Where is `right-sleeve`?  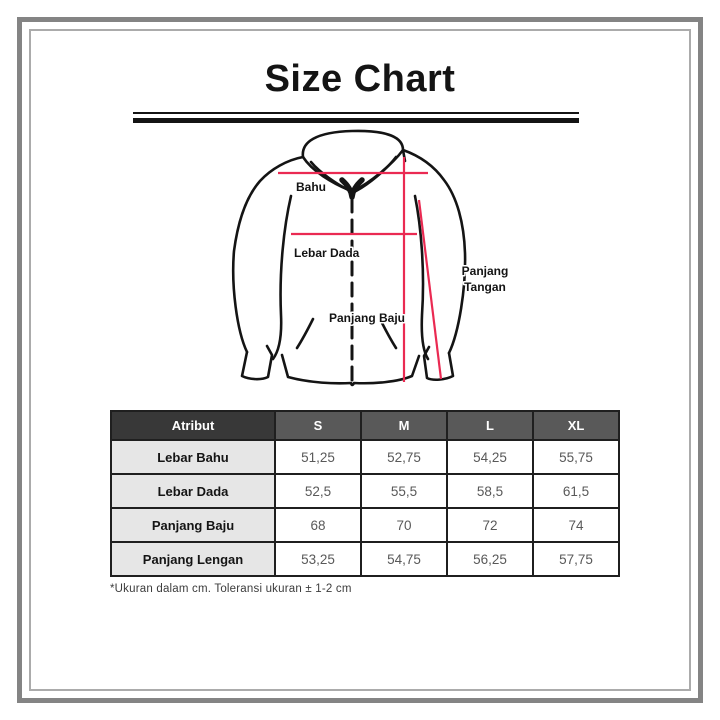
right-sleeve is located at coordinates (434, 251).